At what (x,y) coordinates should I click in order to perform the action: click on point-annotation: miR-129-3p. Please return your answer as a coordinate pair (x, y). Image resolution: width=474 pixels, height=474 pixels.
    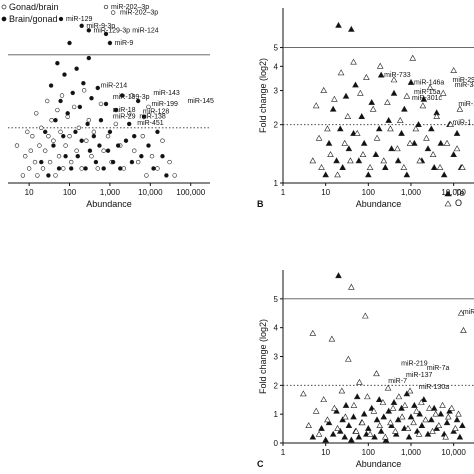
    Looking at the image, I should click on (111, 30).